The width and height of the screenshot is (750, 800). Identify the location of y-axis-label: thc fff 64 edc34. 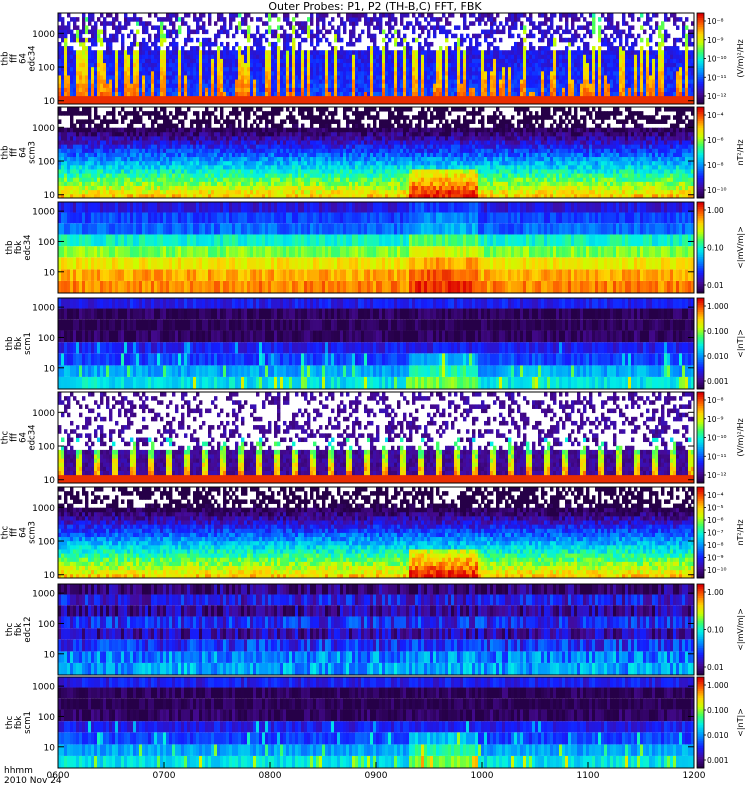
(19, 437).